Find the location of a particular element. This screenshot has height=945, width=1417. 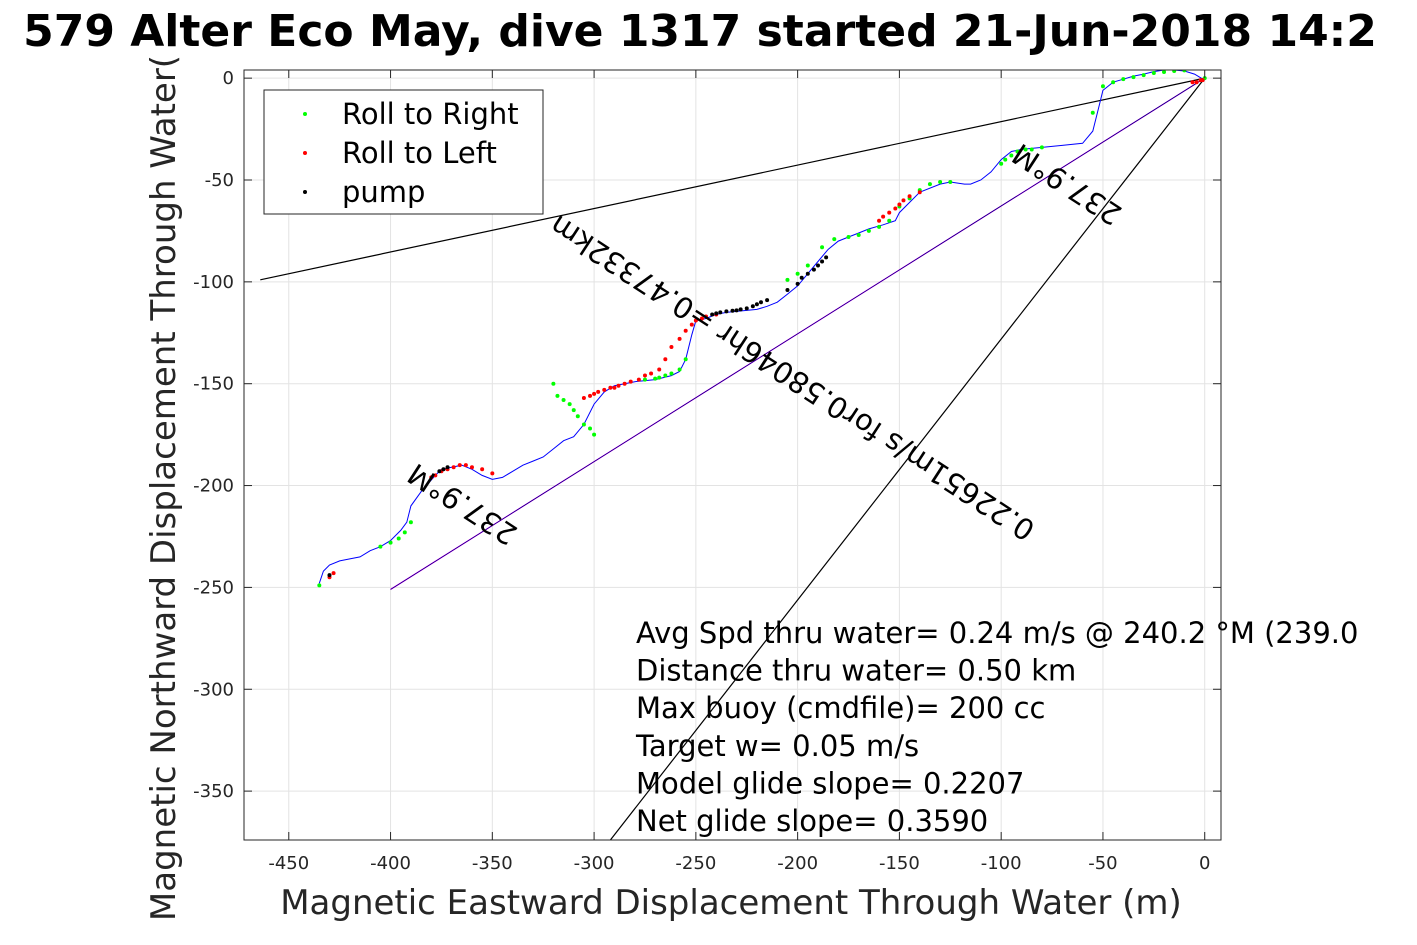

legend: Roll to Right Roll to Left pump is located at coordinates (403, 152).